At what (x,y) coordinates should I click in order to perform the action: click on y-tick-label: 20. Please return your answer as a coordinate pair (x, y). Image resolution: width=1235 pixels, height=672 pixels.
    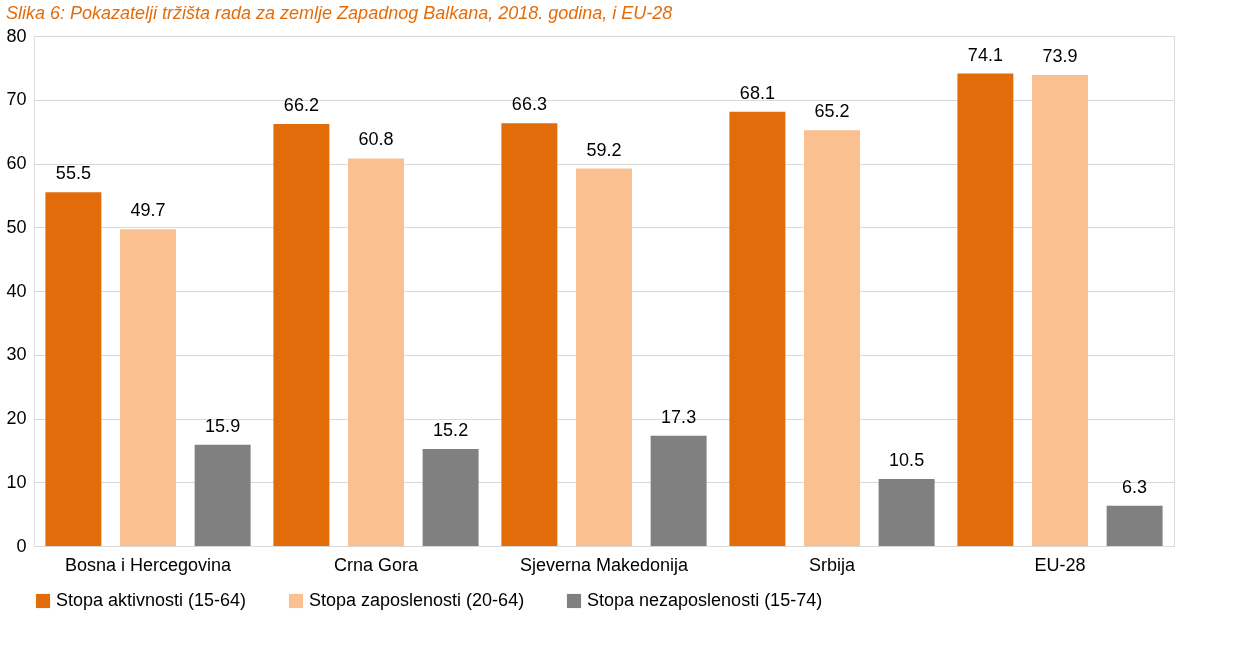
    Looking at the image, I should click on (16, 418).